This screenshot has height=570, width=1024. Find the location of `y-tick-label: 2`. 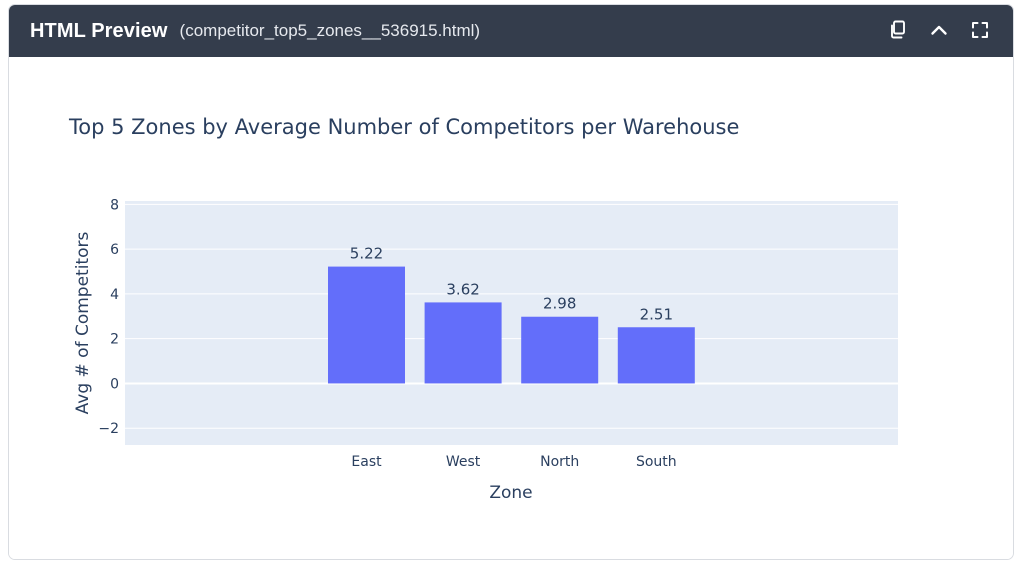

y-tick-label: 2 is located at coordinates (114, 340).